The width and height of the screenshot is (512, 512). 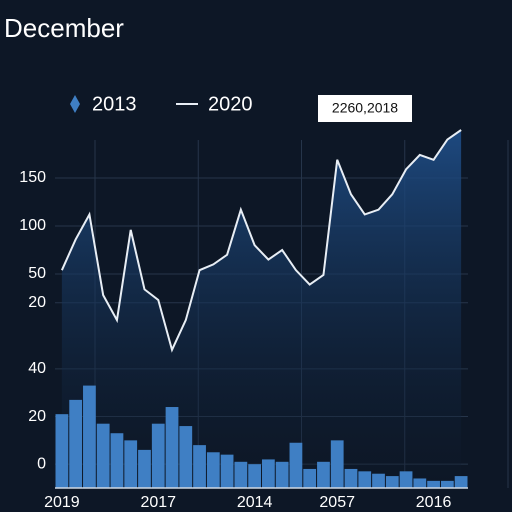 What do you see at coordinates (62, 502) in the screenshot?
I see `x-tick-label: 2019` at bounding box center [62, 502].